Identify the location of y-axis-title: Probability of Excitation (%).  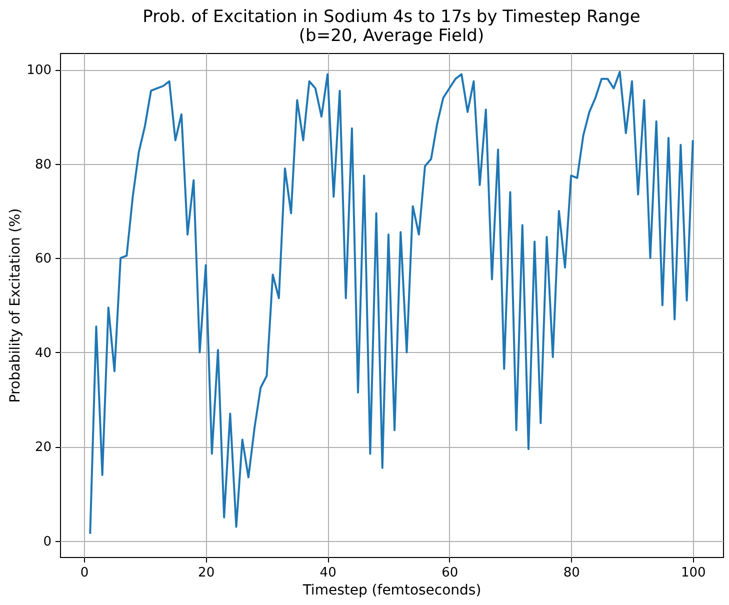
(16, 305).